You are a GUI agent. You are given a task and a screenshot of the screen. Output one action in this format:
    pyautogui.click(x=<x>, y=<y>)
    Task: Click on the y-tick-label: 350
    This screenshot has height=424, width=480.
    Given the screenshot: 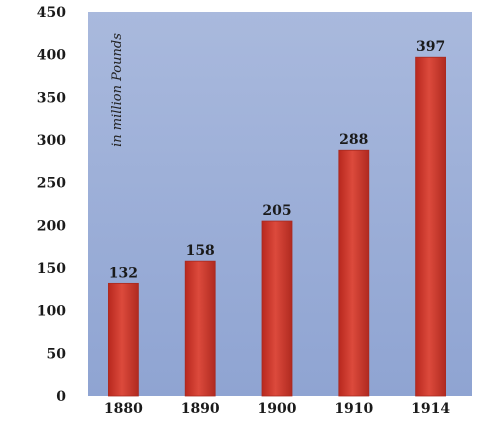 What is the action you would take?
    pyautogui.click(x=51, y=98)
    